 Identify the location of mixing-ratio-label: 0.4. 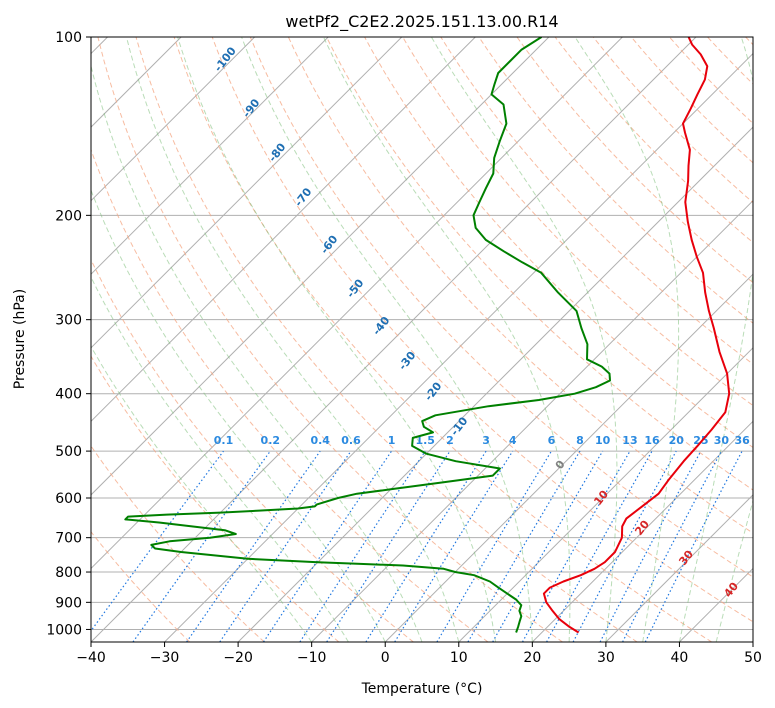
(320, 440).